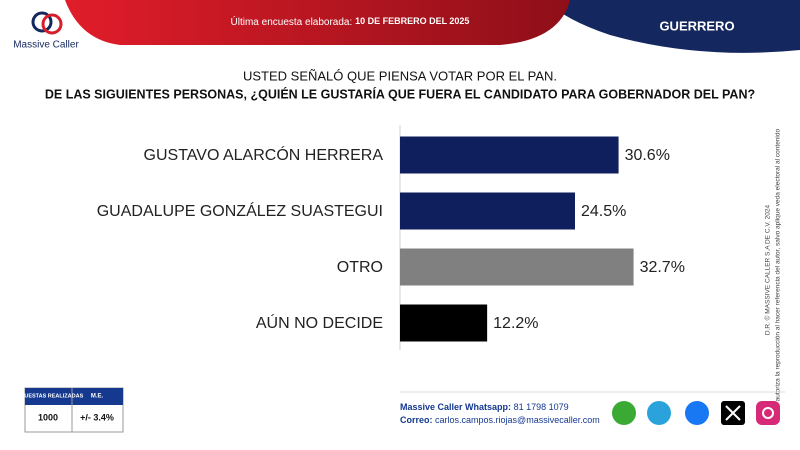 This screenshot has width=800, height=450. What do you see at coordinates (484, 407) in the screenshot?
I see `footer-whatsapp: Massive Caller Whatsapp: 81 1798 1079` at bounding box center [484, 407].